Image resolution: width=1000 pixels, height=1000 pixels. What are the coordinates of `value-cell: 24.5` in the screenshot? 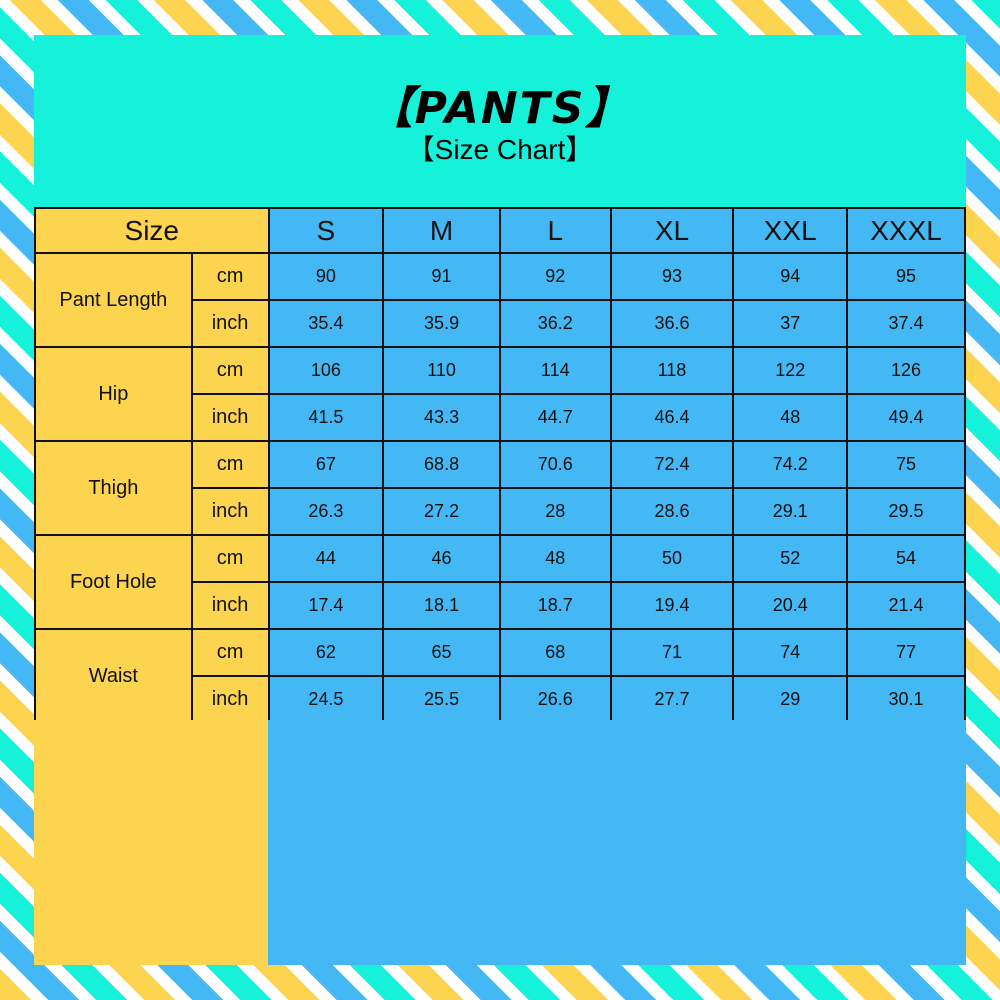 It's located at (326, 699).